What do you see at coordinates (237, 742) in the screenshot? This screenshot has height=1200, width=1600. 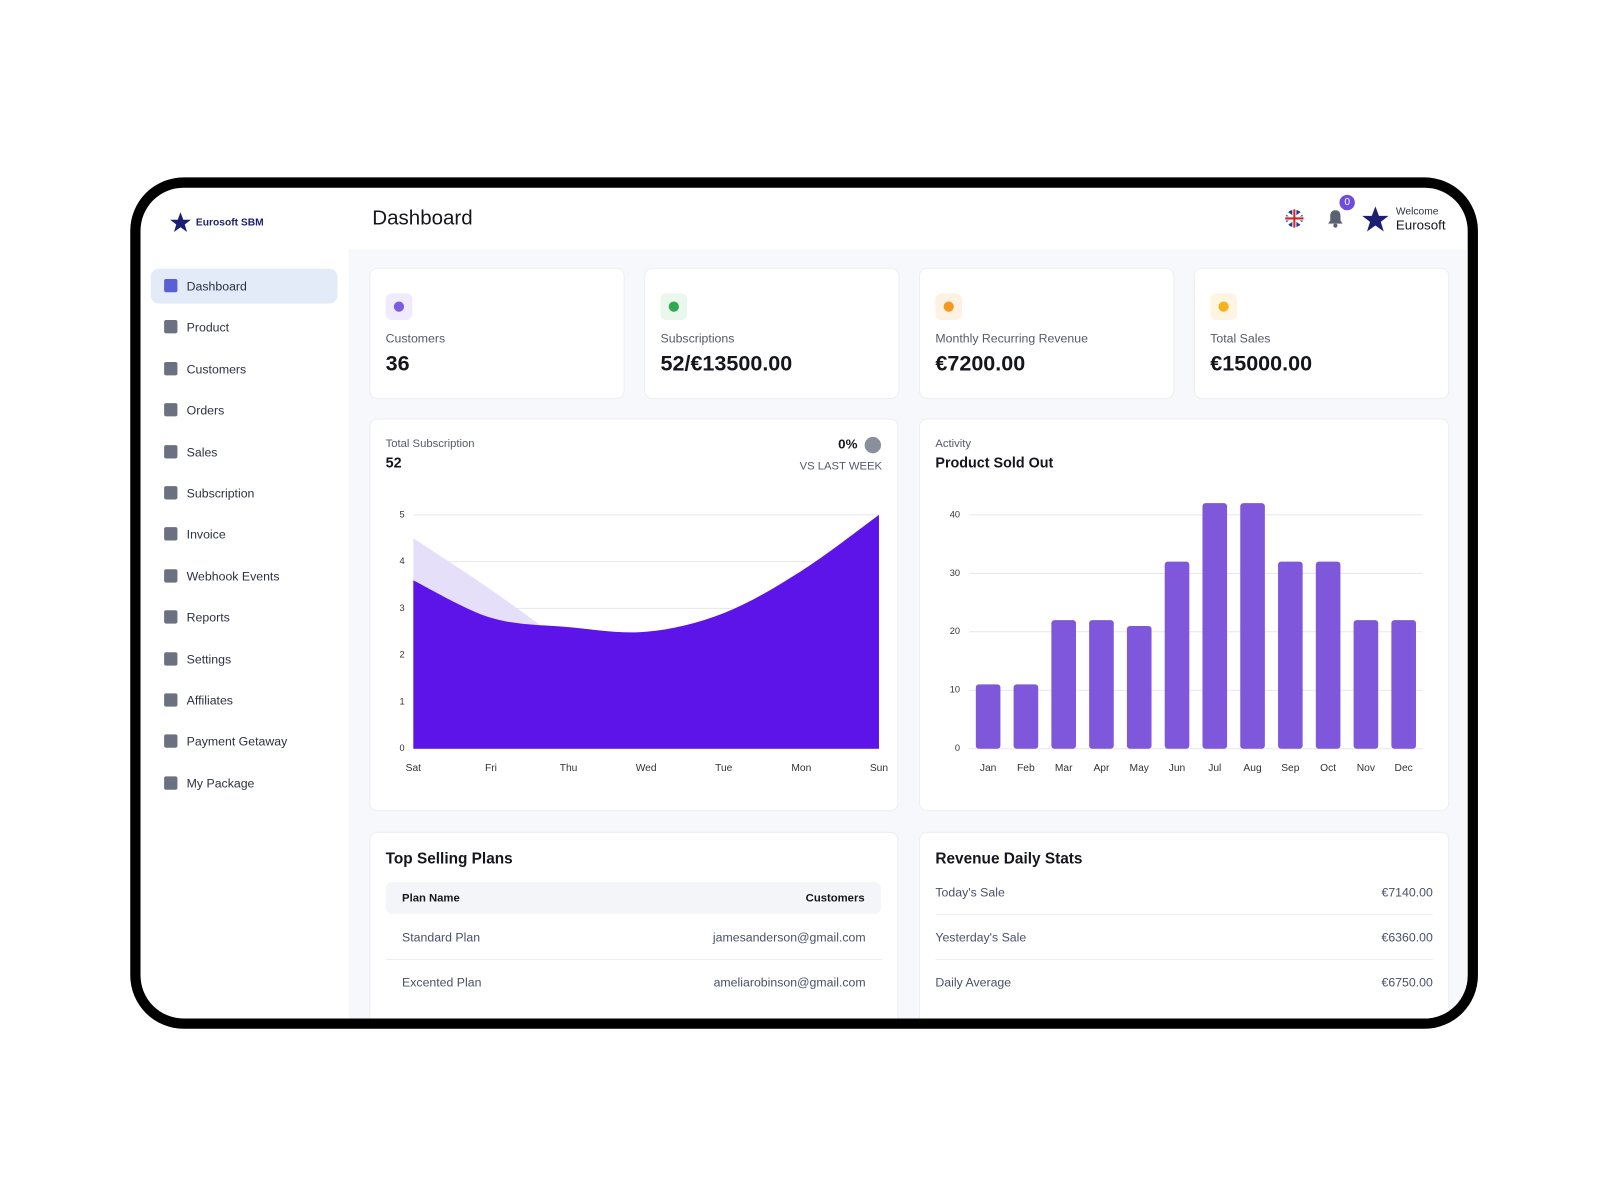 I see `menu-text: Payment Getaway` at bounding box center [237, 742].